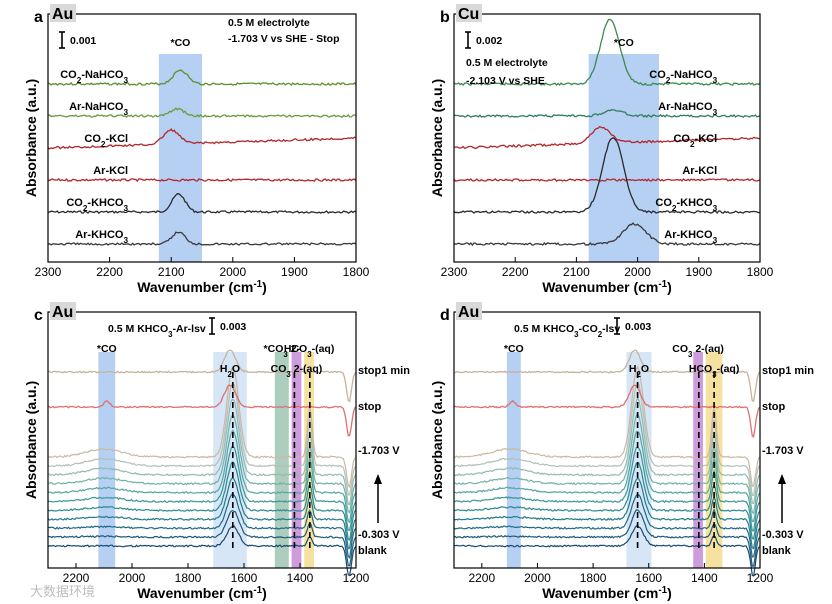 This screenshot has height=604, width=832. Describe the element at coordinates (507, 63) in the screenshot. I see `annotation-0: 0.5 M electrolyte` at that location.